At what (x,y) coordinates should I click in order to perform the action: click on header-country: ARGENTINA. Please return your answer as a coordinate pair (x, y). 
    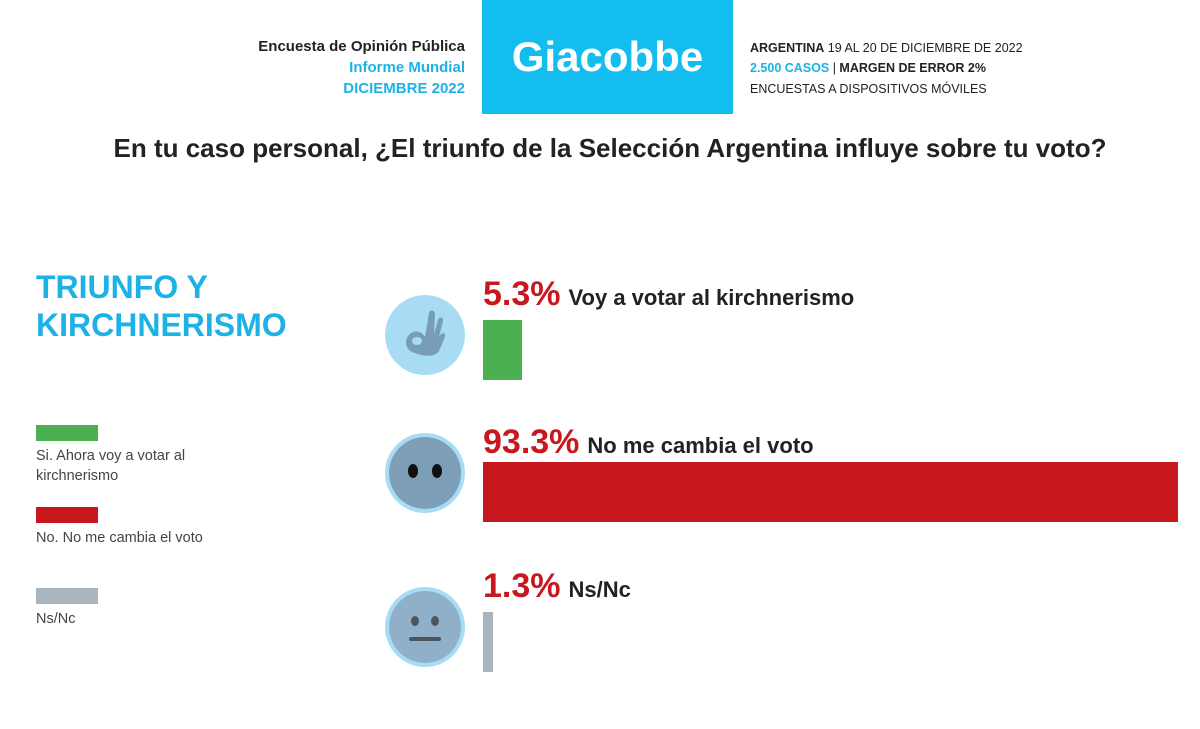
    Looking at the image, I should click on (787, 48).